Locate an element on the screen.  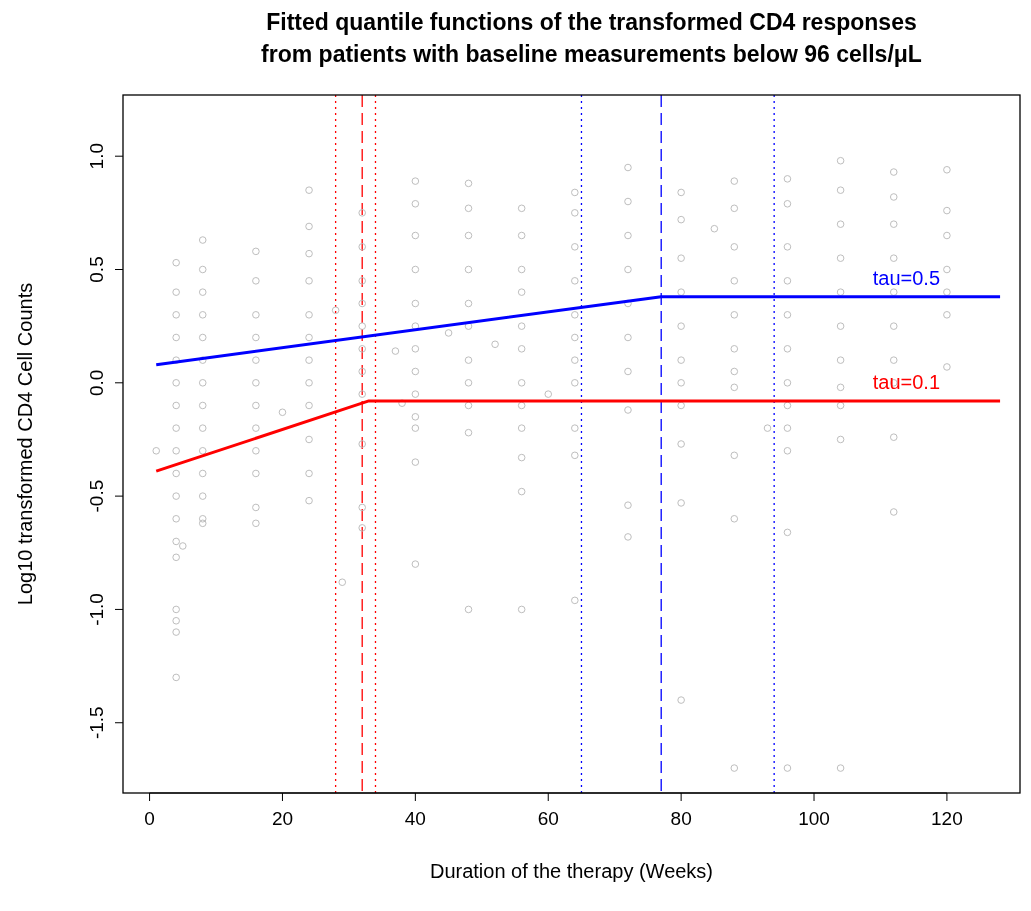
series-label: tau=0.1 is located at coordinates (906, 381).